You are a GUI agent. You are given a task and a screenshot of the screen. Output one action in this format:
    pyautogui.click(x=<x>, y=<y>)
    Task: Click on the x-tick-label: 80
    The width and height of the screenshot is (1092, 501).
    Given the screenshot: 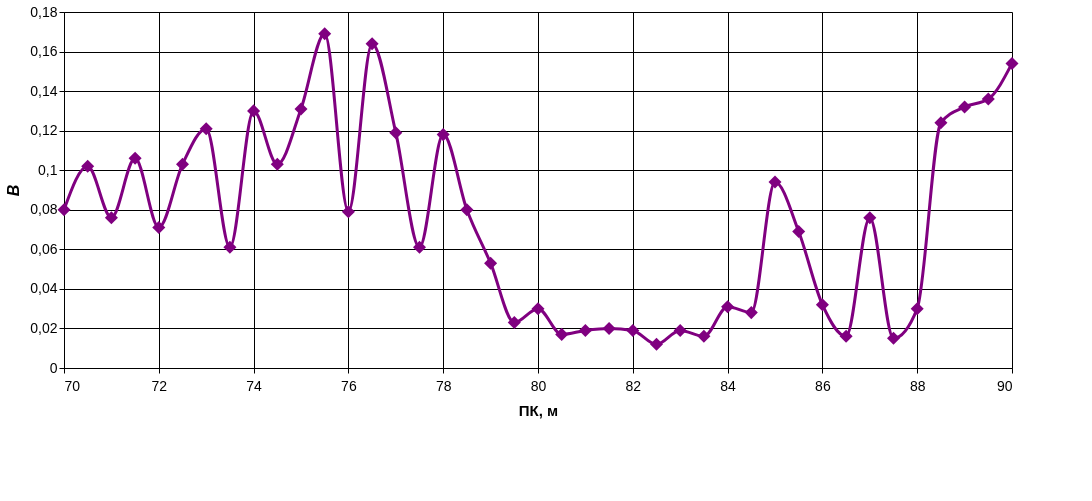 What is the action you would take?
    pyautogui.click(x=538, y=385)
    